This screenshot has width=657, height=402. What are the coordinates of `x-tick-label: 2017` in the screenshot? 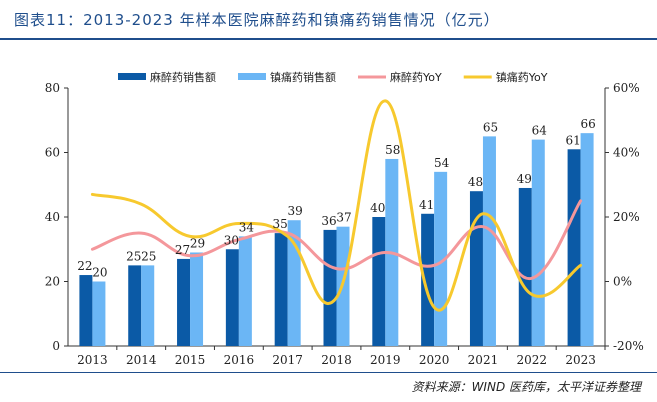 It's located at (287, 360).